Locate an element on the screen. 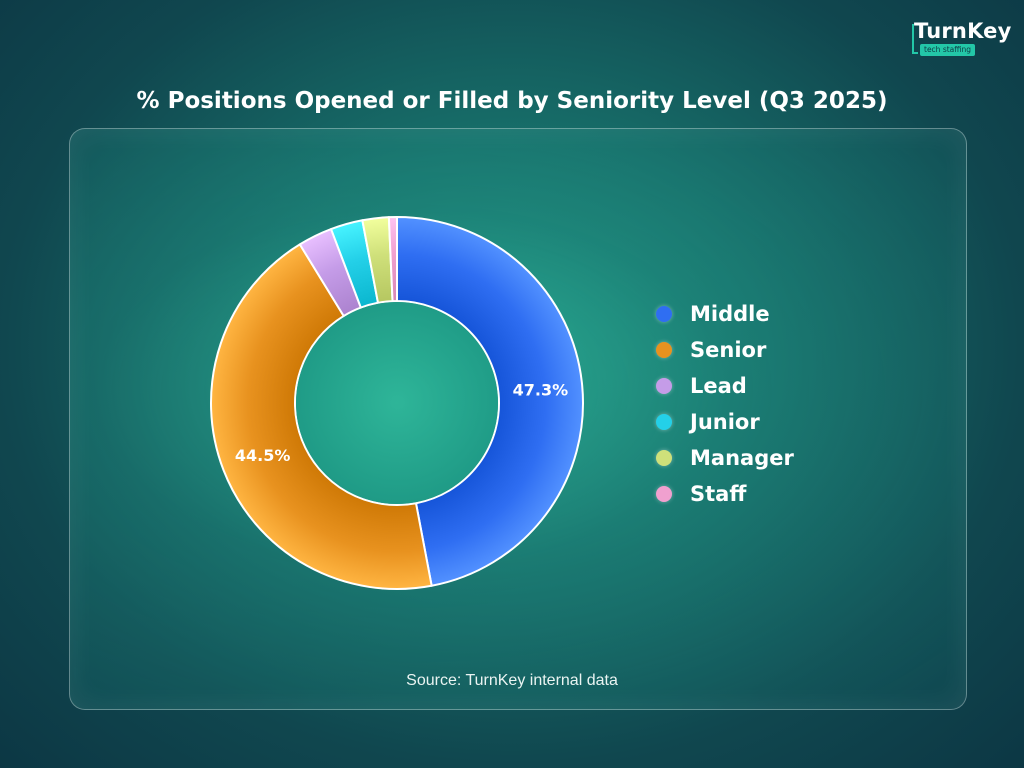 This screenshot has height=768, width=1024. legend-swatch-senior is located at coordinates (664, 350).